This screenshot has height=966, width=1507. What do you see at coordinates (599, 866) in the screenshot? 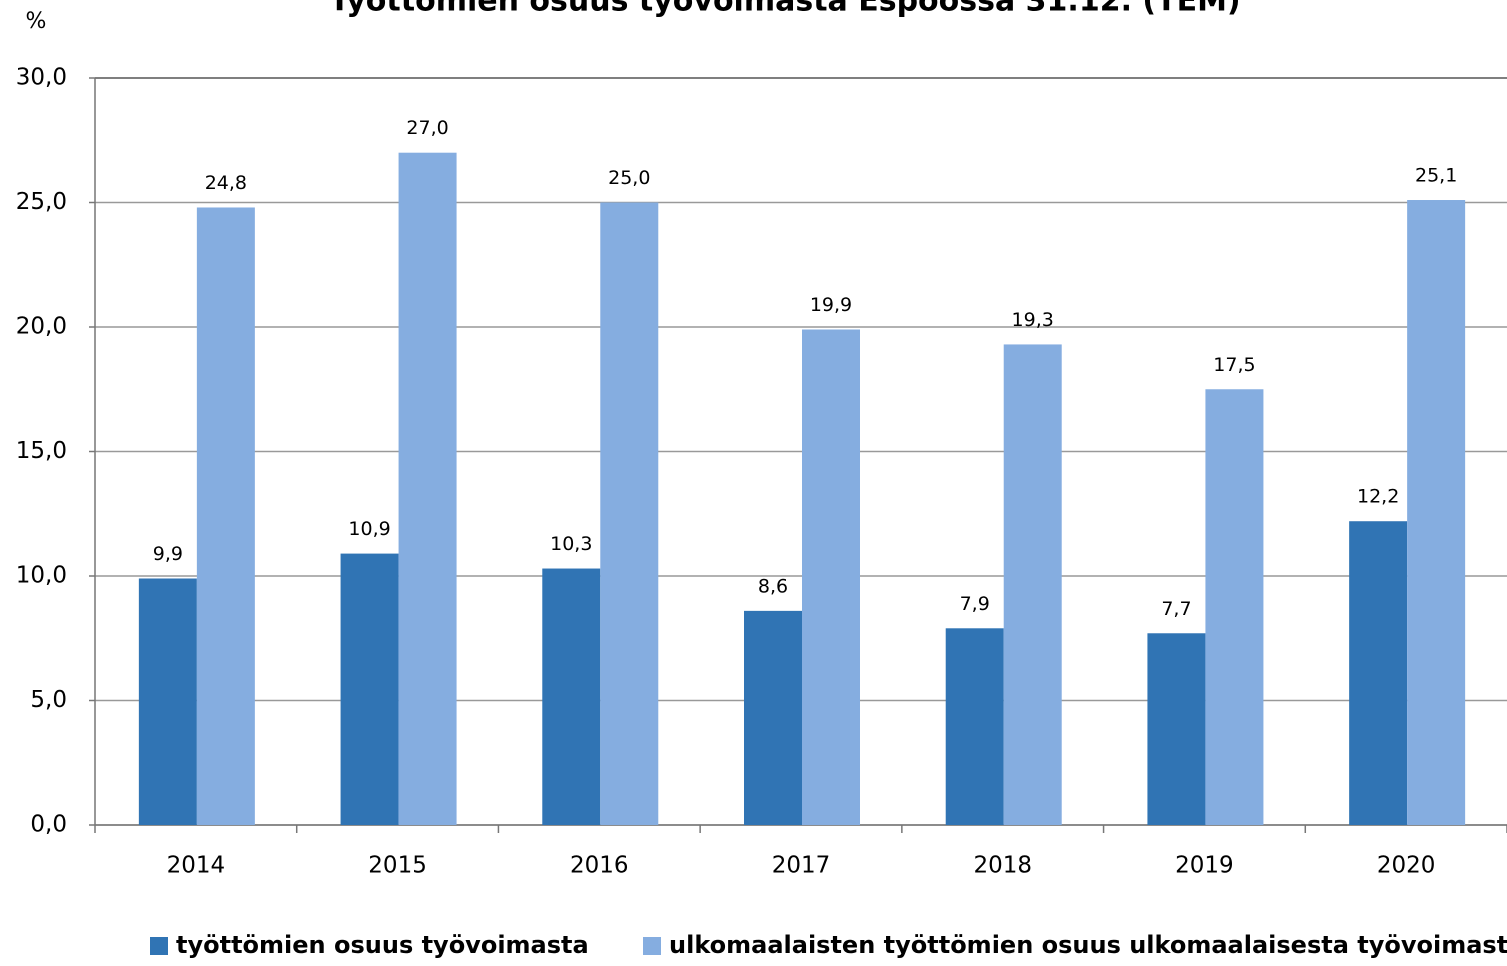
I see `x-tick-label: 2016` at bounding box center [599, 866].